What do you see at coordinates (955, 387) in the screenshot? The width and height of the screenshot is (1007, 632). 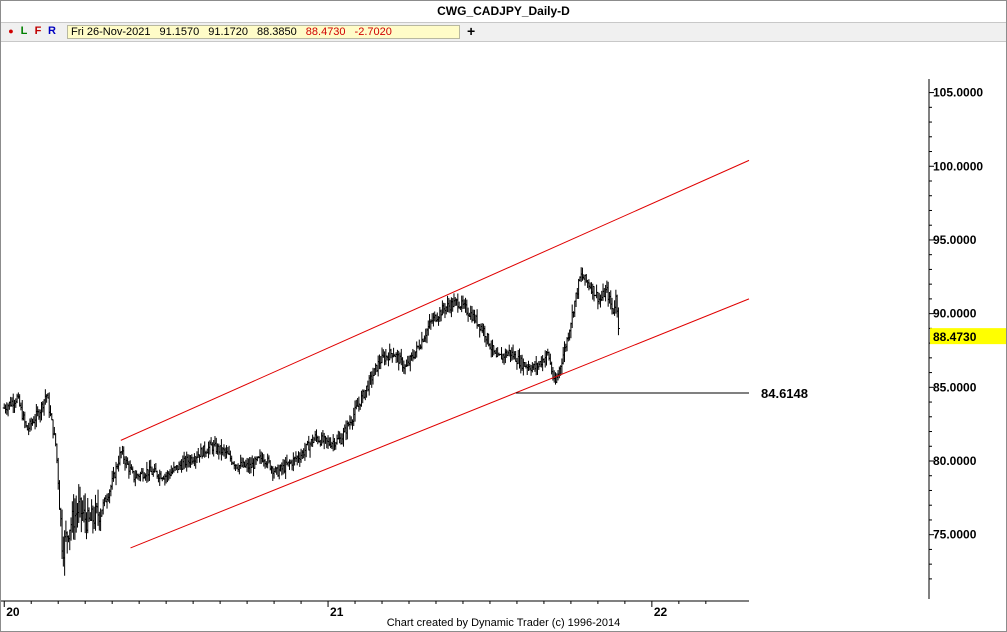 I see `price-tick-label: 85.0000` at bounding box center [955, 387].